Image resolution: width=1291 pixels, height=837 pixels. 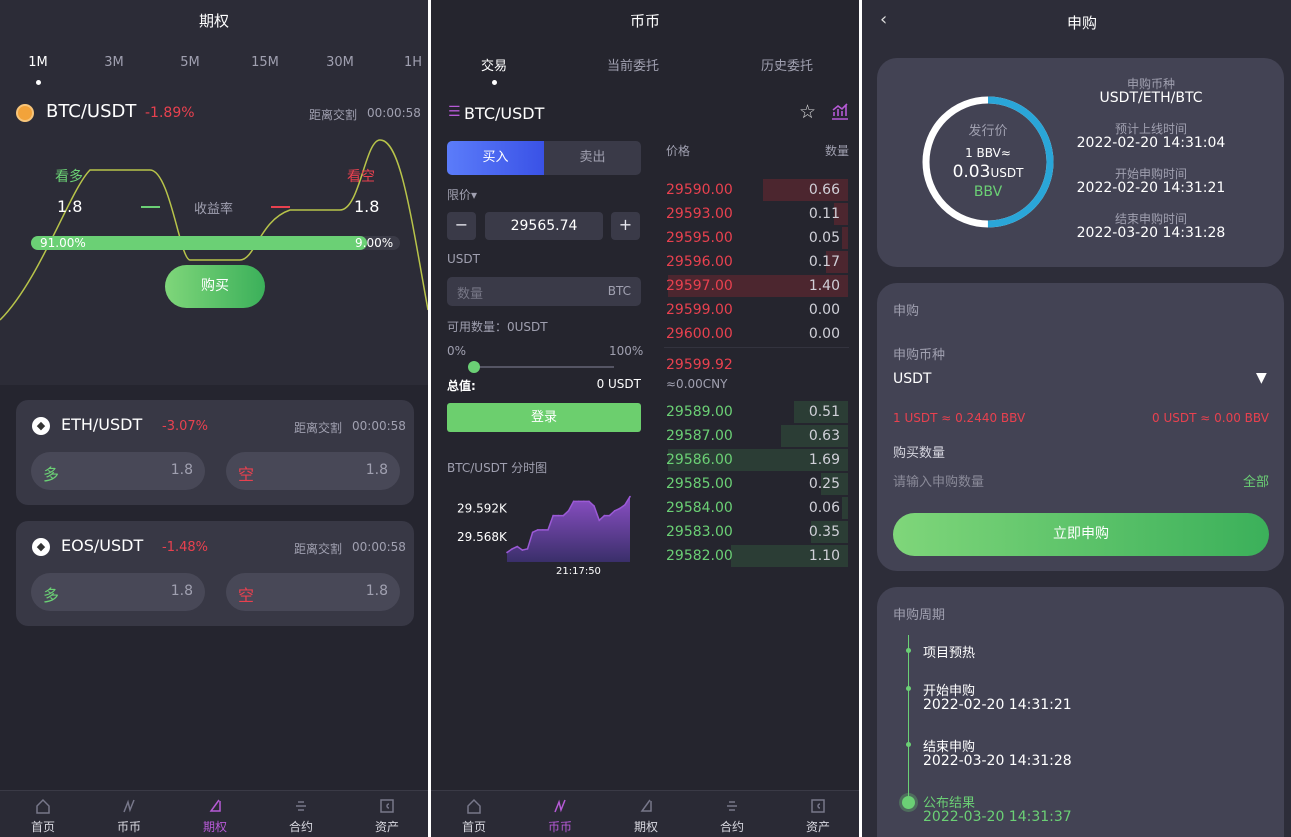 What do you see at coordinates (884, 19) in the screenshot?
I see `back-icon: ‹` at bounding box center [884, 19].